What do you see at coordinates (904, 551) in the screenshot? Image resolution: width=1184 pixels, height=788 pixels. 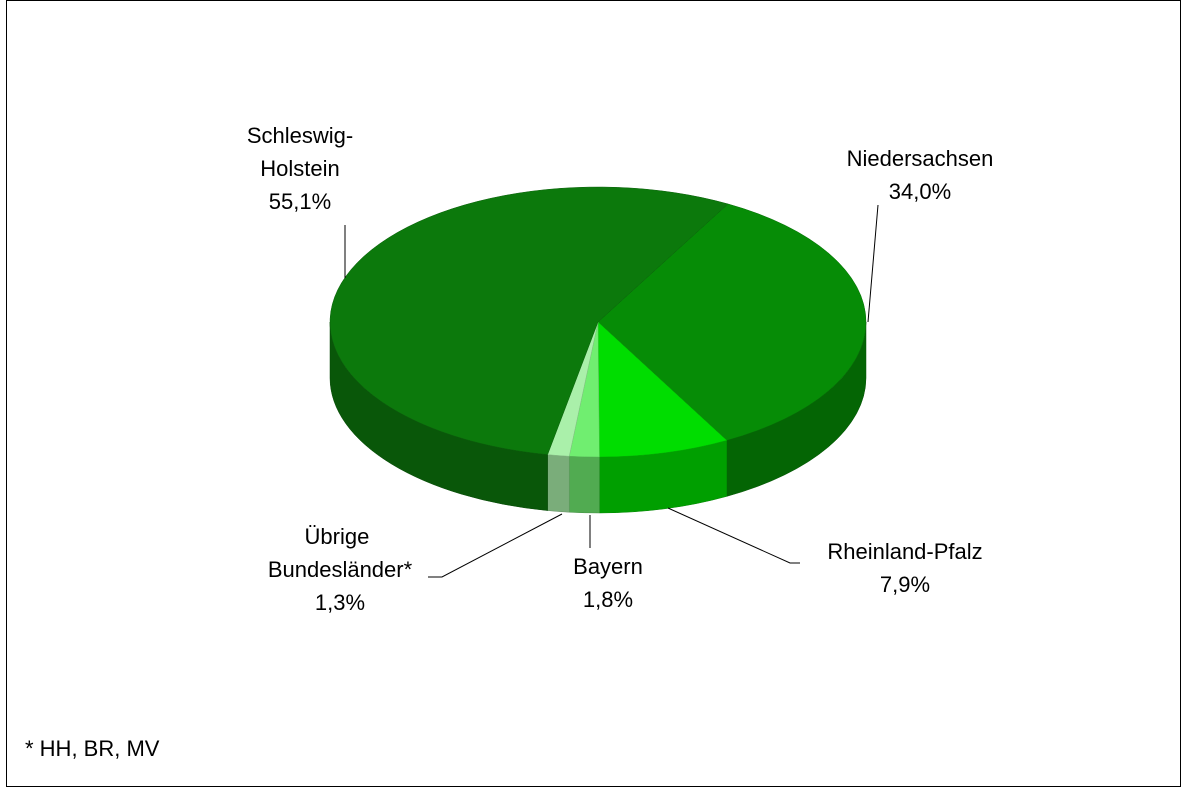 I see `category-label: Rheinland-Pfalz` at bounding box center [904, 551].